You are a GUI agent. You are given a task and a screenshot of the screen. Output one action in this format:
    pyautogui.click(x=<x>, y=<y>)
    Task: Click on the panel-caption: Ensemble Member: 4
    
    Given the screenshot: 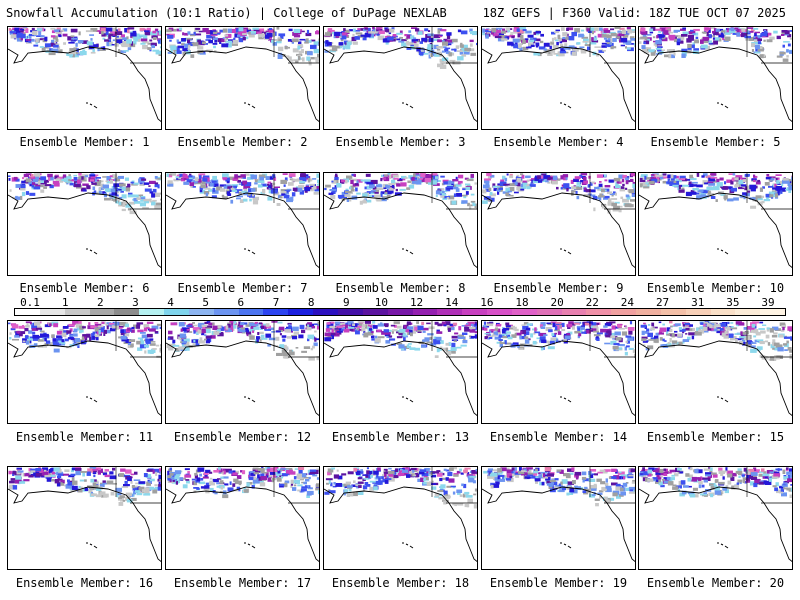 What is the action you would take?
    pyautogui.click(x=558, y=142)
    